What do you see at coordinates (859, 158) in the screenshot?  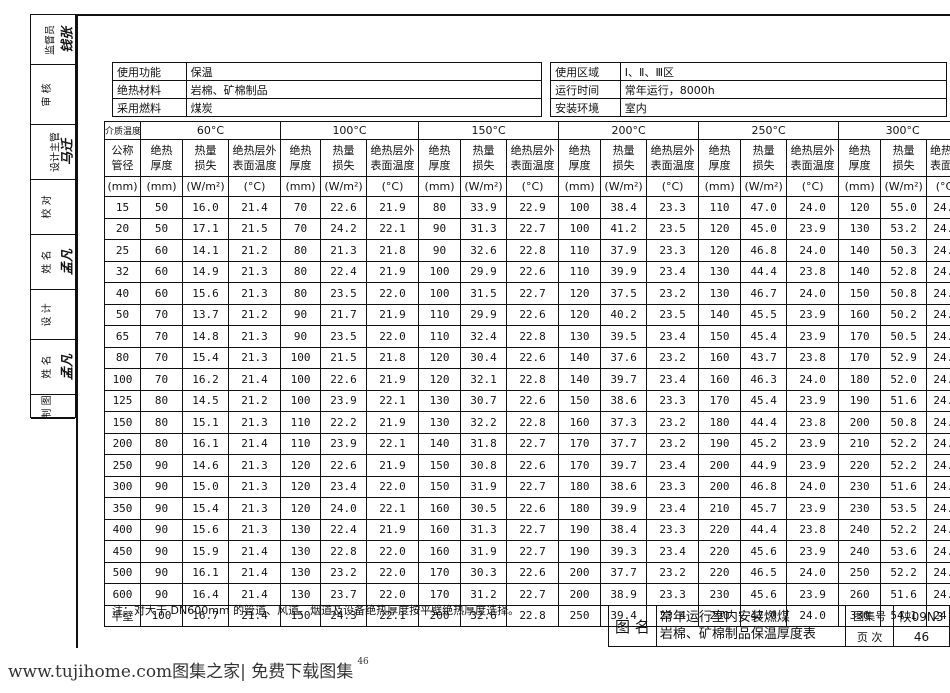 I see `thickness-header-text: 绝热厚度` at bounding box center [859, 158].